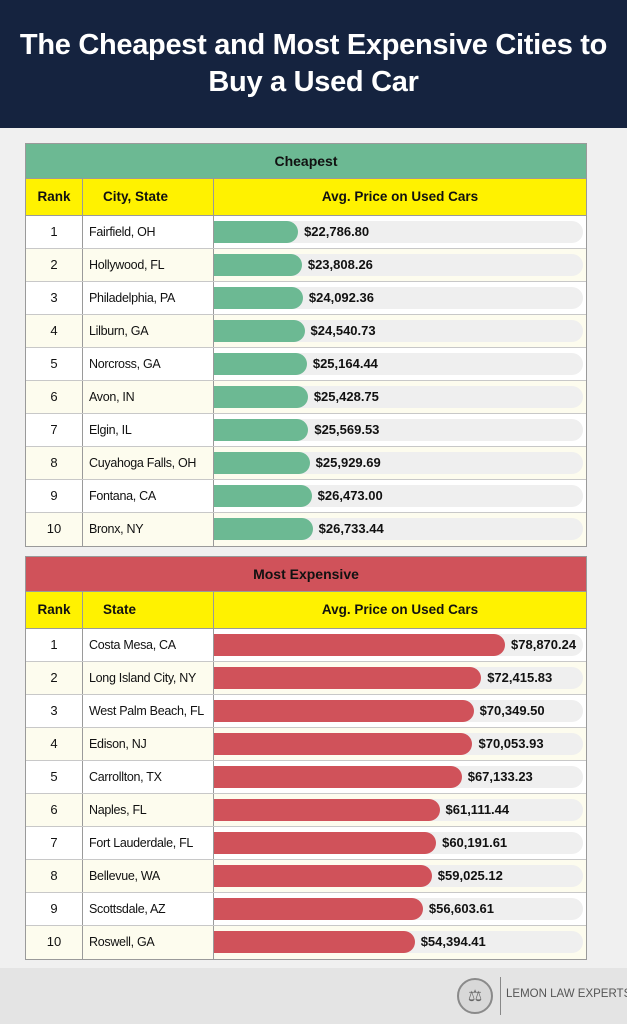 Image resolution: width=627 pixels, height=1024 pixels. I want to click on table-row: 6 Naples, FL $61,111.44, so click(306, 810).